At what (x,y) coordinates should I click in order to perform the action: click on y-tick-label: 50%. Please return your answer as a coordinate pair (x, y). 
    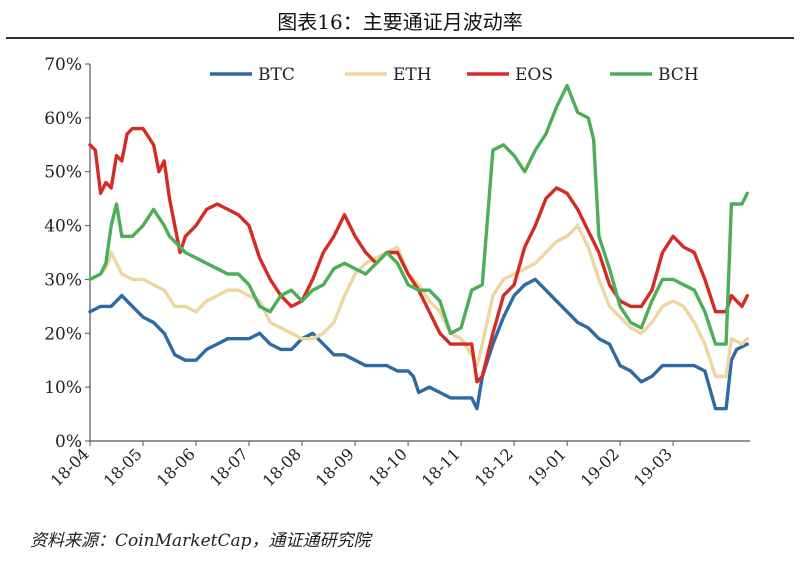
    Looking at the image, I should click on (63, 173).